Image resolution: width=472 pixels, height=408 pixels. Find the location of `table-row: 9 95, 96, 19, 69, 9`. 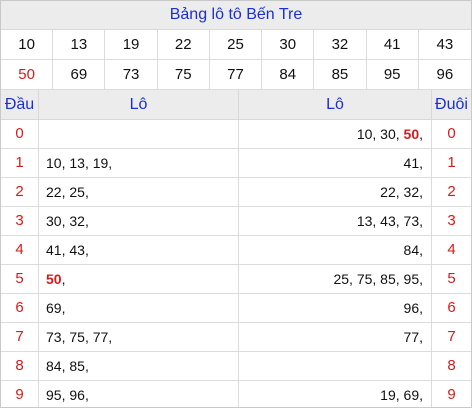

table-row: 9 95, 96, 19, 69, 9 is located at coordinates (236, 394).